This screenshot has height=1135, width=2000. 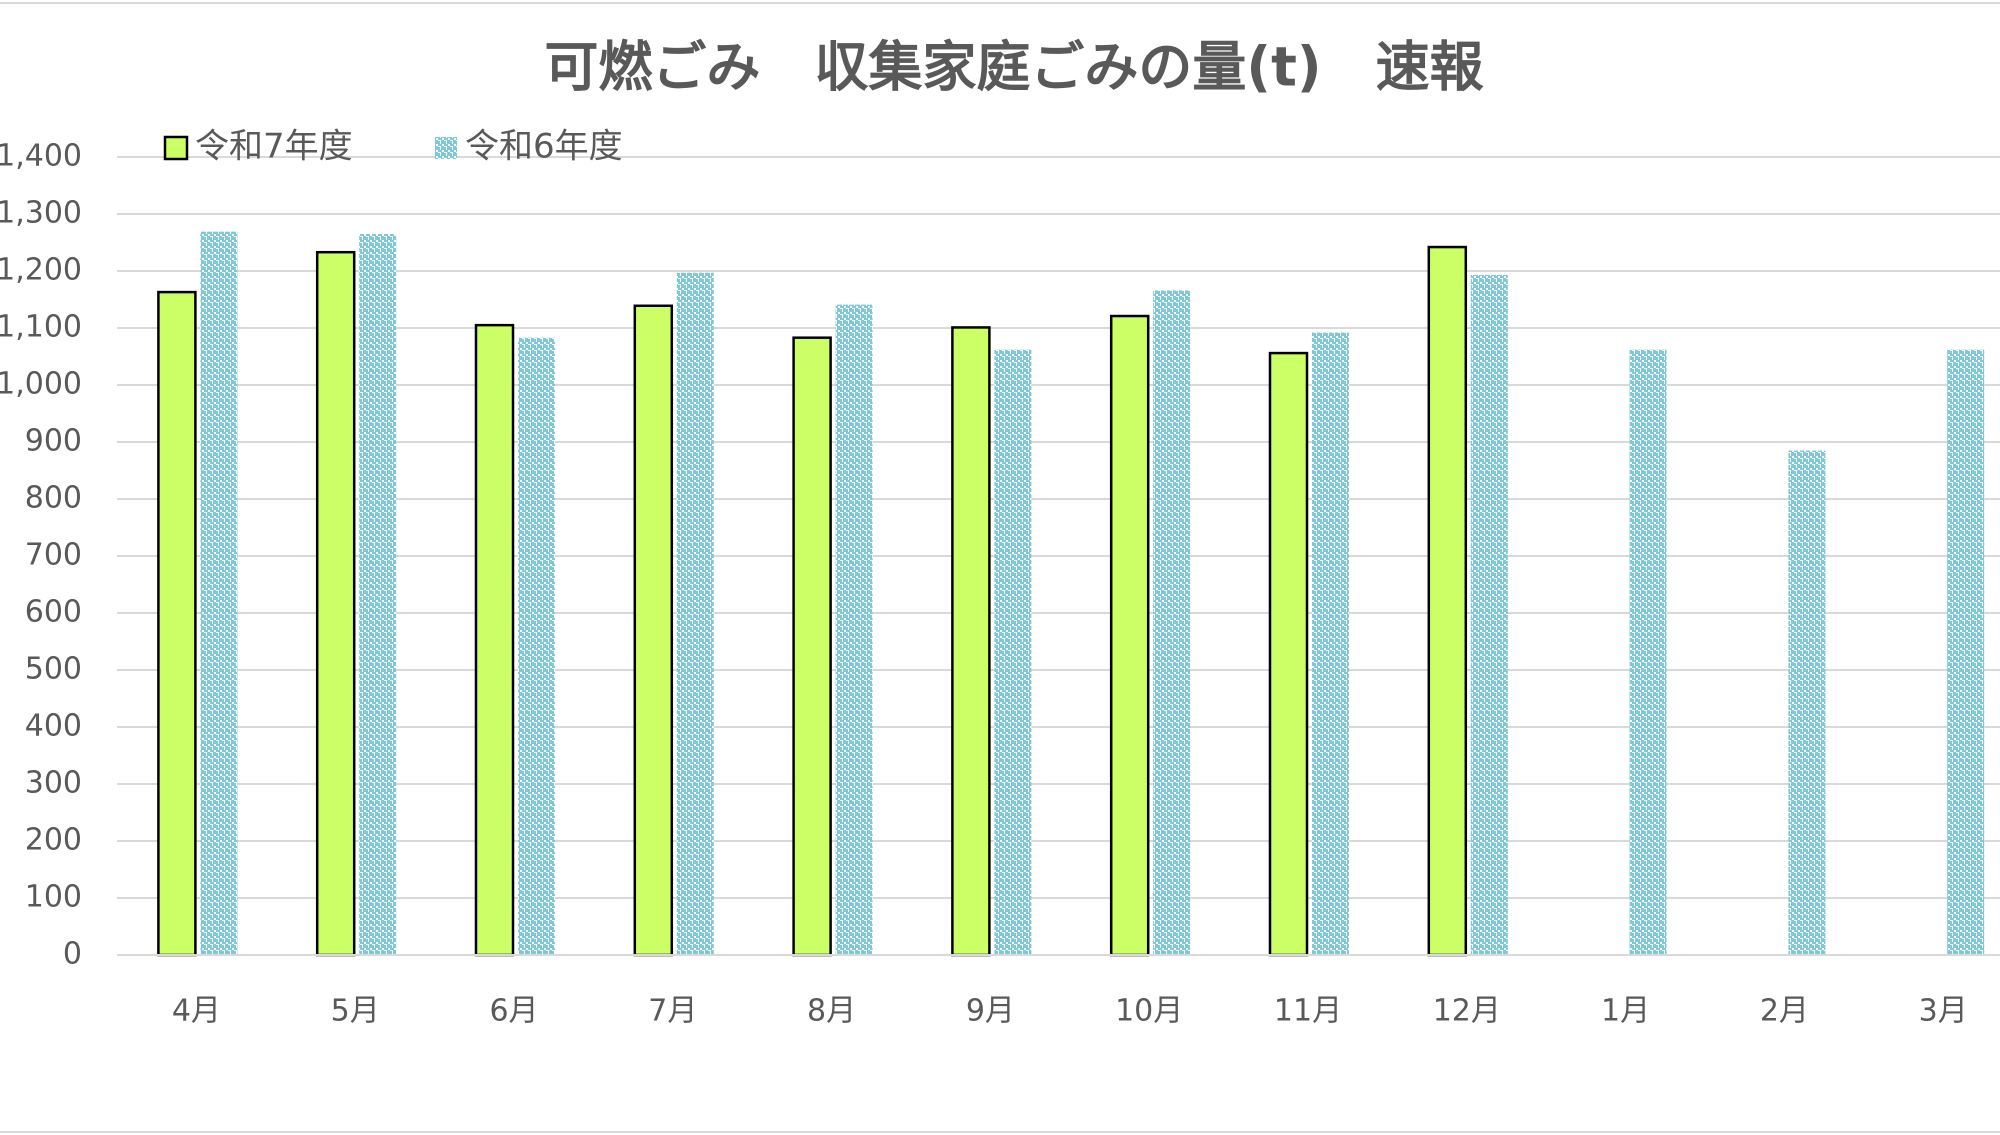 What do you see at coordinates (1625, 1011) in the screenshot?
I see `x-tick-label: 1月` at bounding box center [1625, 1011].